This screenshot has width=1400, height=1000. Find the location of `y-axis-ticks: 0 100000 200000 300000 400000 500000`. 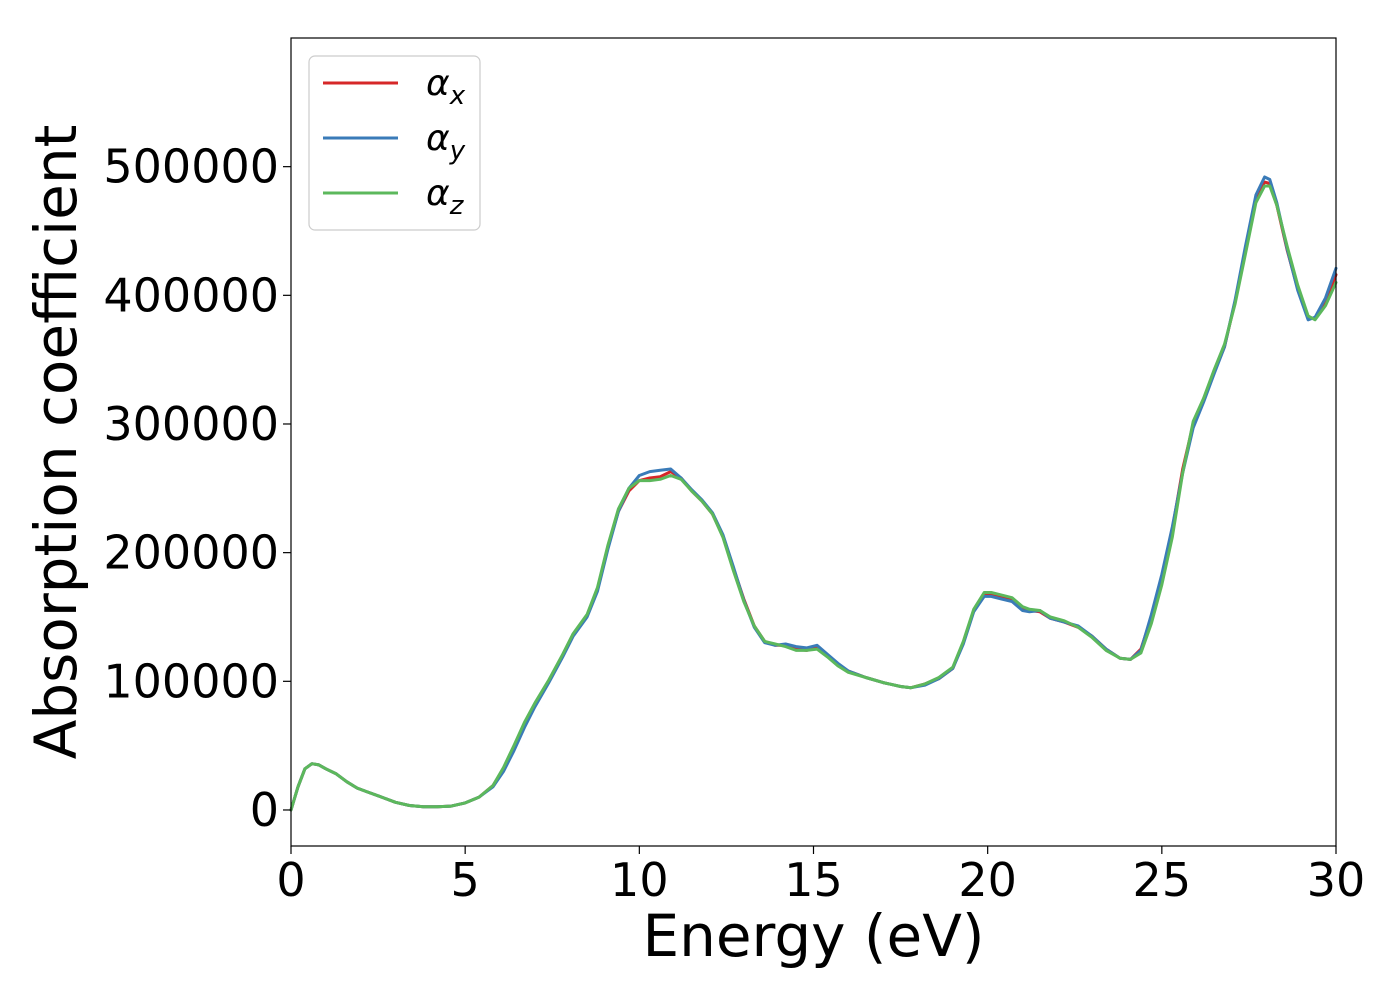

y-axis-ticks: 0 100000 200000 300000 400000 500000 is located at coordinates (197, 488).